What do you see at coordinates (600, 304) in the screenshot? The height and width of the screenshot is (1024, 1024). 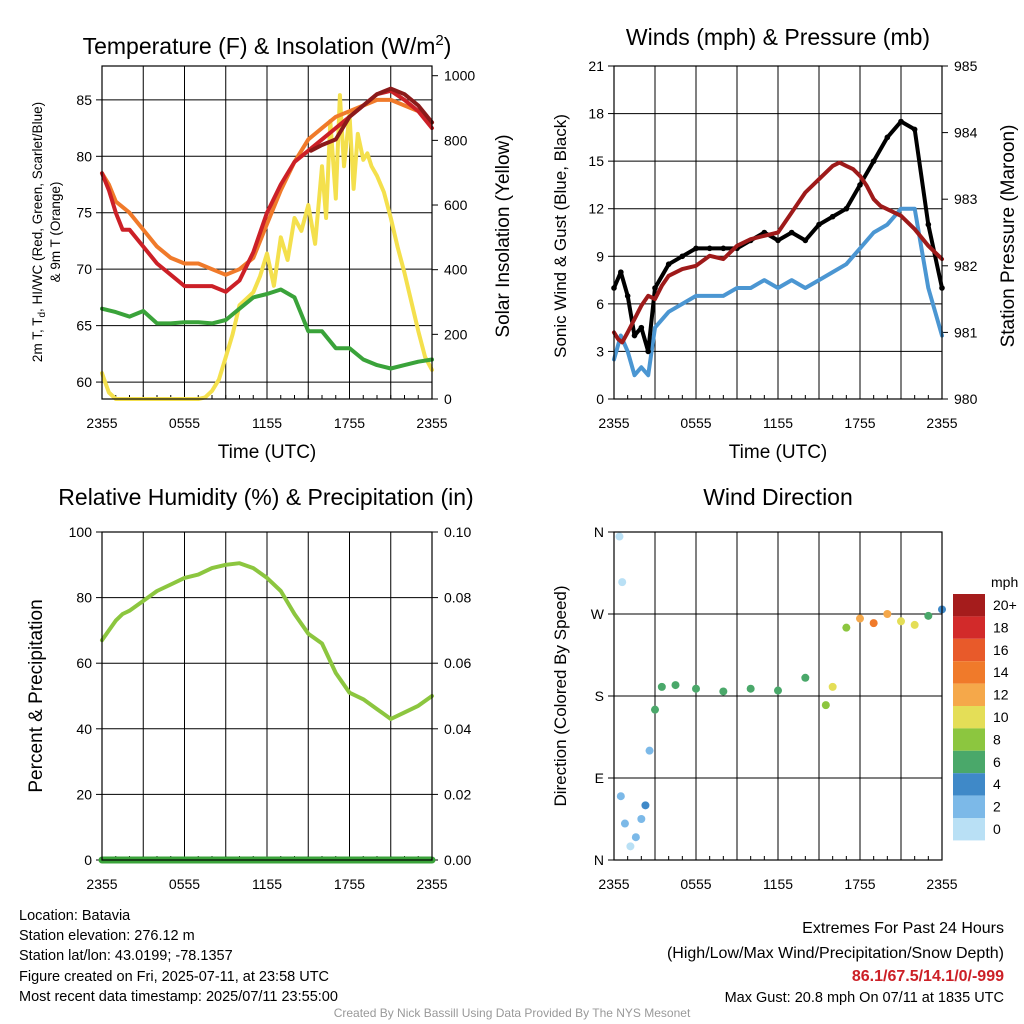 I see `y-tick-label-left: 6` at bounding box center [600, 304].